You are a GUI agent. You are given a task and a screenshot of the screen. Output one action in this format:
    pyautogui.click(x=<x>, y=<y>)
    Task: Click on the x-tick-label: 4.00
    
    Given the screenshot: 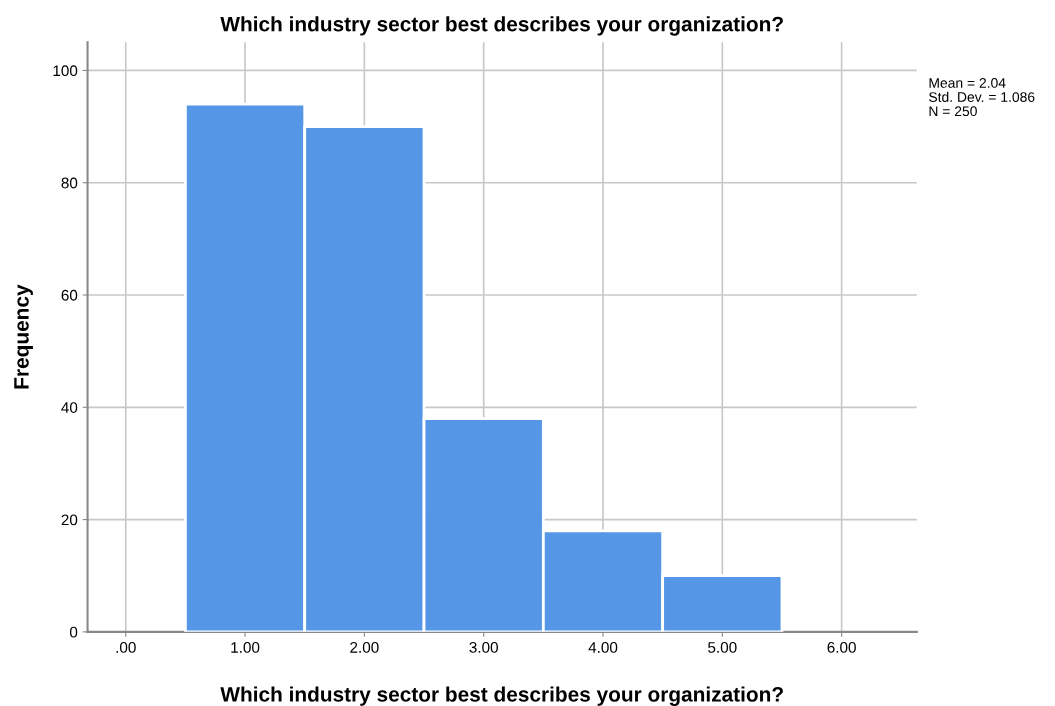 What is the action you would take?
    pyautogui.click(x=603, y=647)
    